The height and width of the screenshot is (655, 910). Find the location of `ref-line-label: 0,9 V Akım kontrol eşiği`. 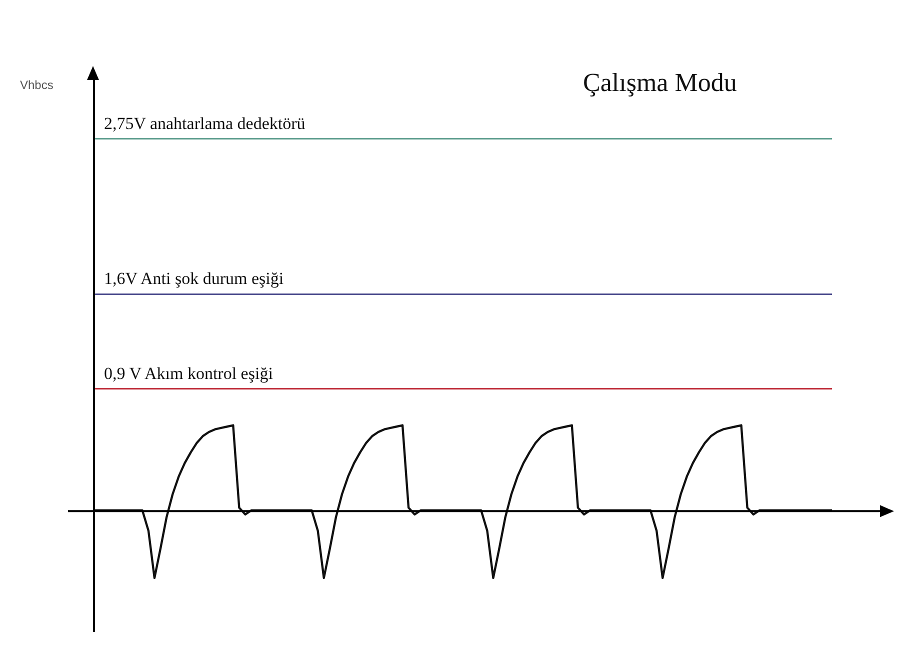

ref-line-label: 0,9 V Akım kontrol eşiği is located at coordinates (189, 373).